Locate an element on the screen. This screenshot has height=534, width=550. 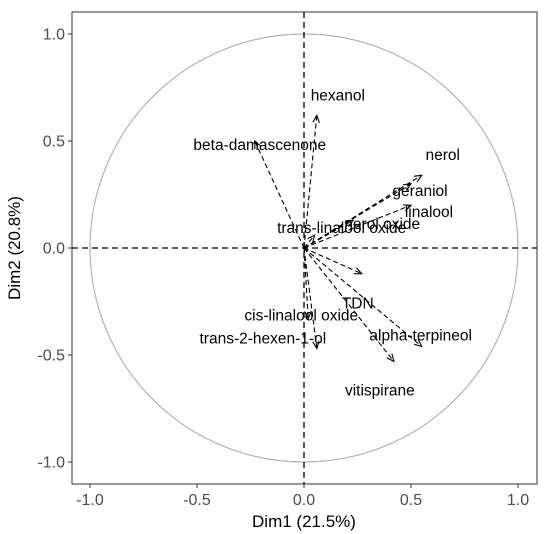
variable-label: trans-linalool oxide is located at coordinates (341, 228).